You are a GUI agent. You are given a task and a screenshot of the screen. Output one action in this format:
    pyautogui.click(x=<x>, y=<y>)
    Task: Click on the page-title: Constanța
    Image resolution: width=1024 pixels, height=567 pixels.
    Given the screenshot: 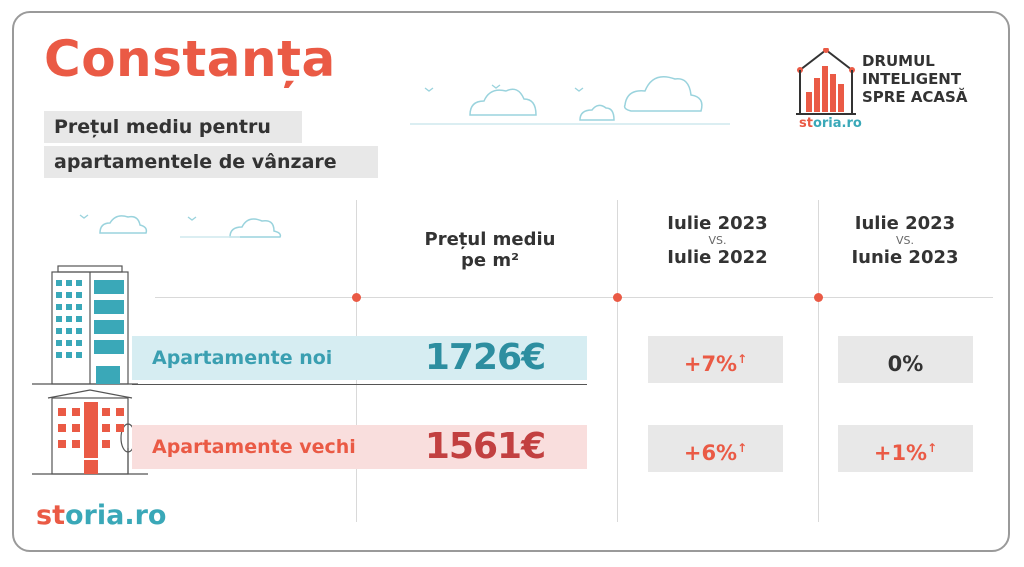 What is the action you would take?
    pyautogui.click(x=190, y=59)
    